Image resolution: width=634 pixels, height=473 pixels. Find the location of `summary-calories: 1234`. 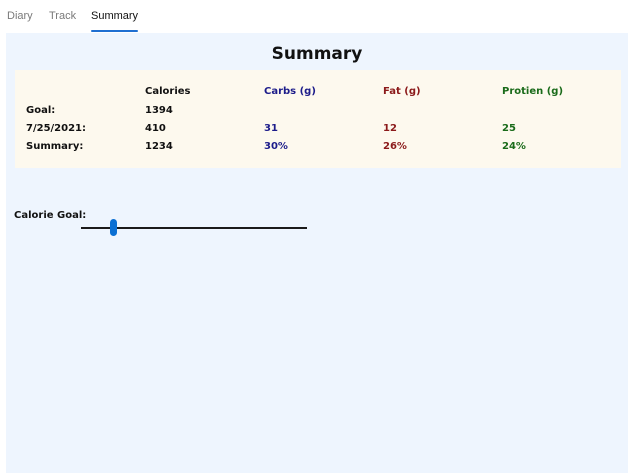

summary-calories: 1234 is located at coordinates (159, 146).